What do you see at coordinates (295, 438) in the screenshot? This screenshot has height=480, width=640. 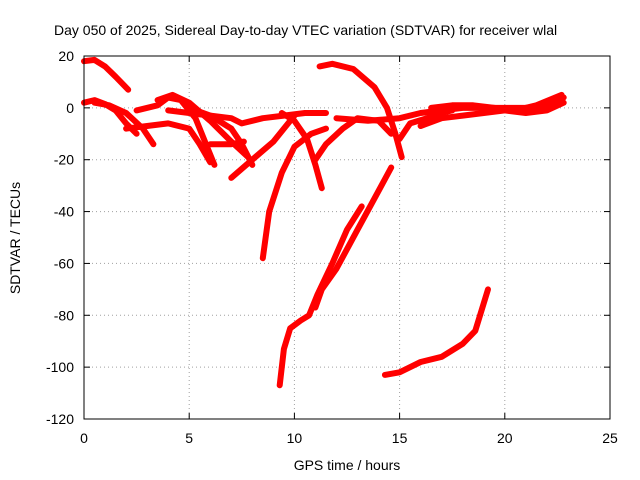 I see `x-tick-label: 10` at bounding box center [295, 438].